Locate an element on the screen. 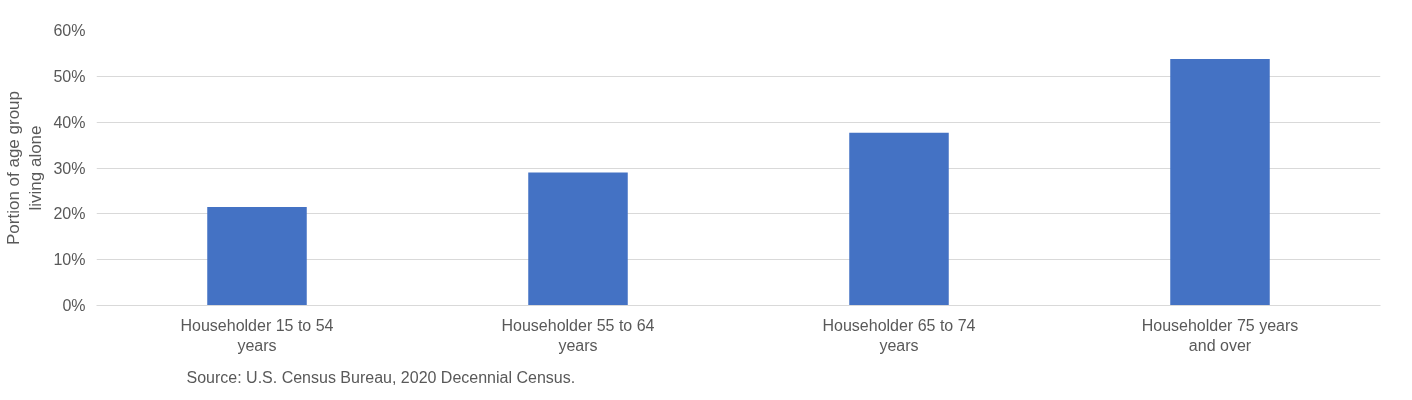 The width and height of the screenshot is (1412, 400). y-tick-label: 10% is located at coordinates (69, 260).